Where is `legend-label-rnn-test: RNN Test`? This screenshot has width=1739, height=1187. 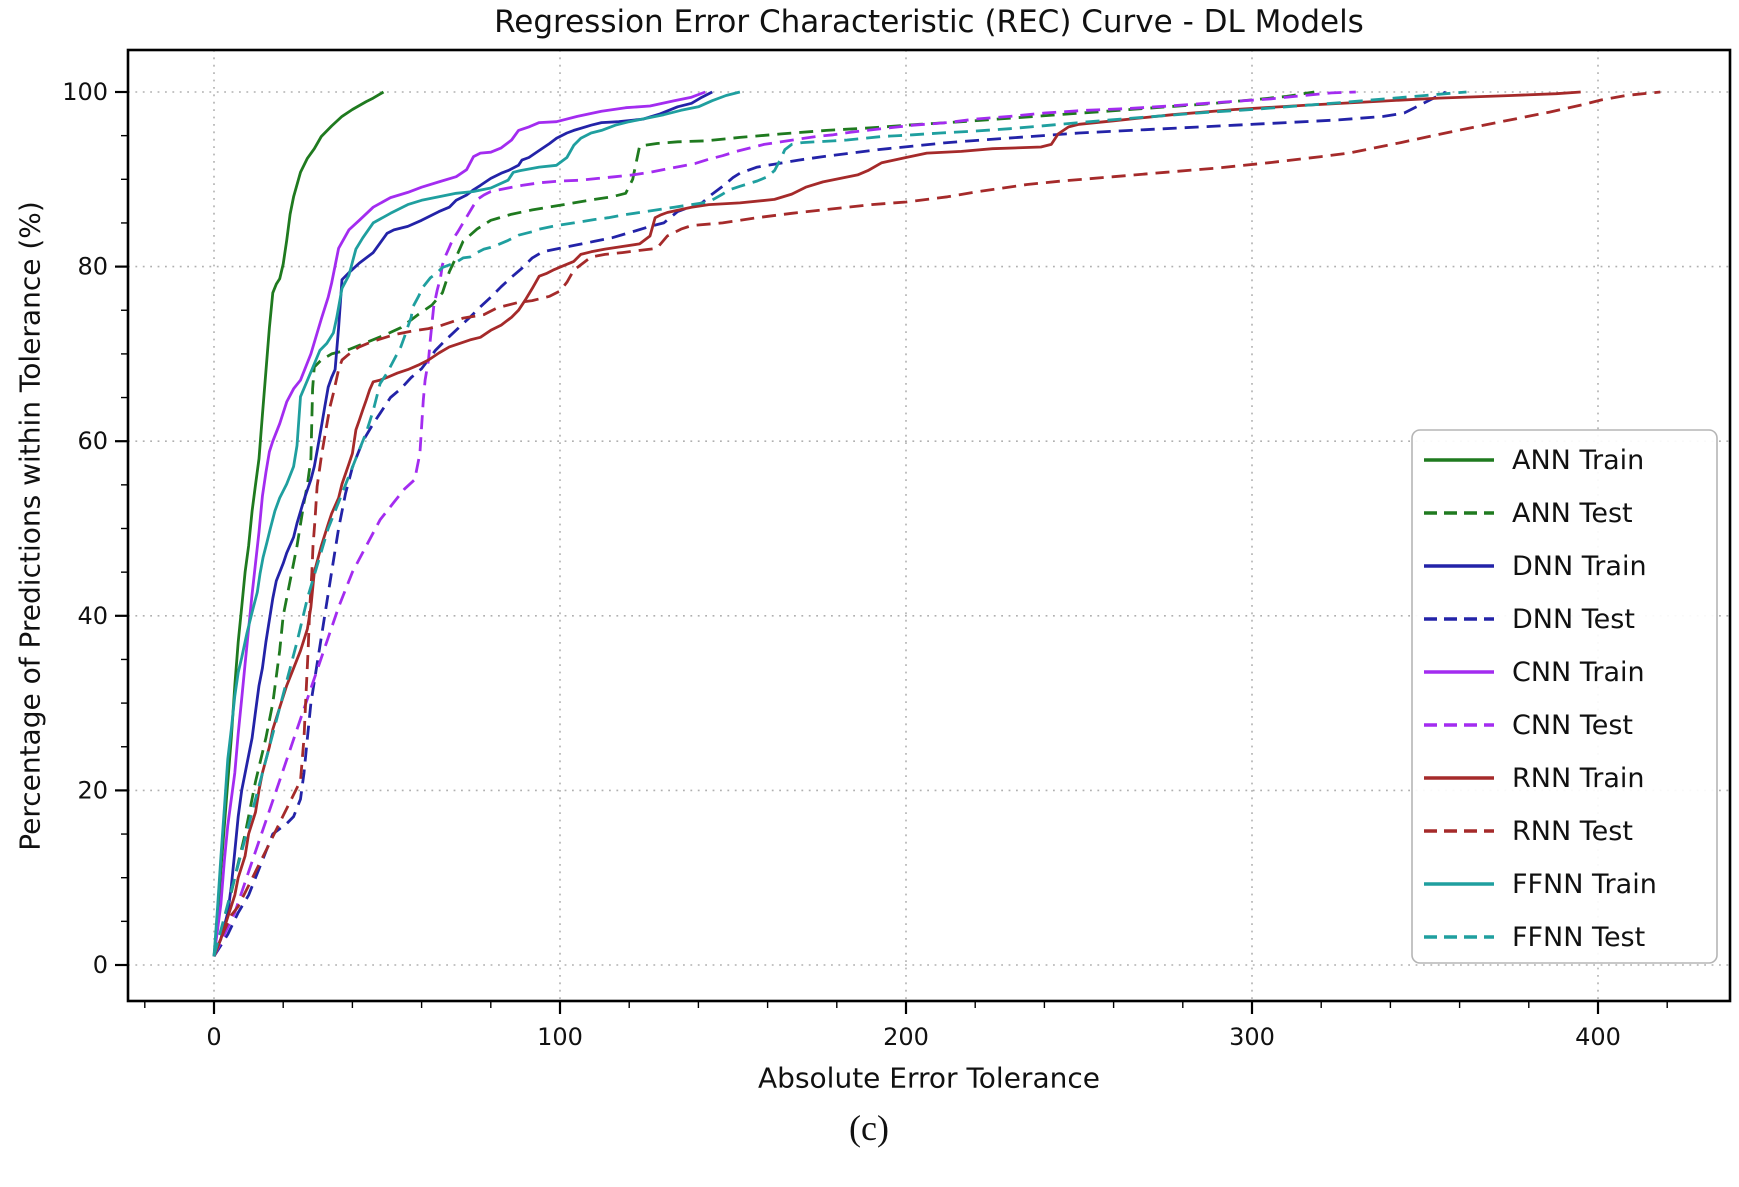
legend-label-rnn-test: RNN Test is located at coordinates (1572, 831).